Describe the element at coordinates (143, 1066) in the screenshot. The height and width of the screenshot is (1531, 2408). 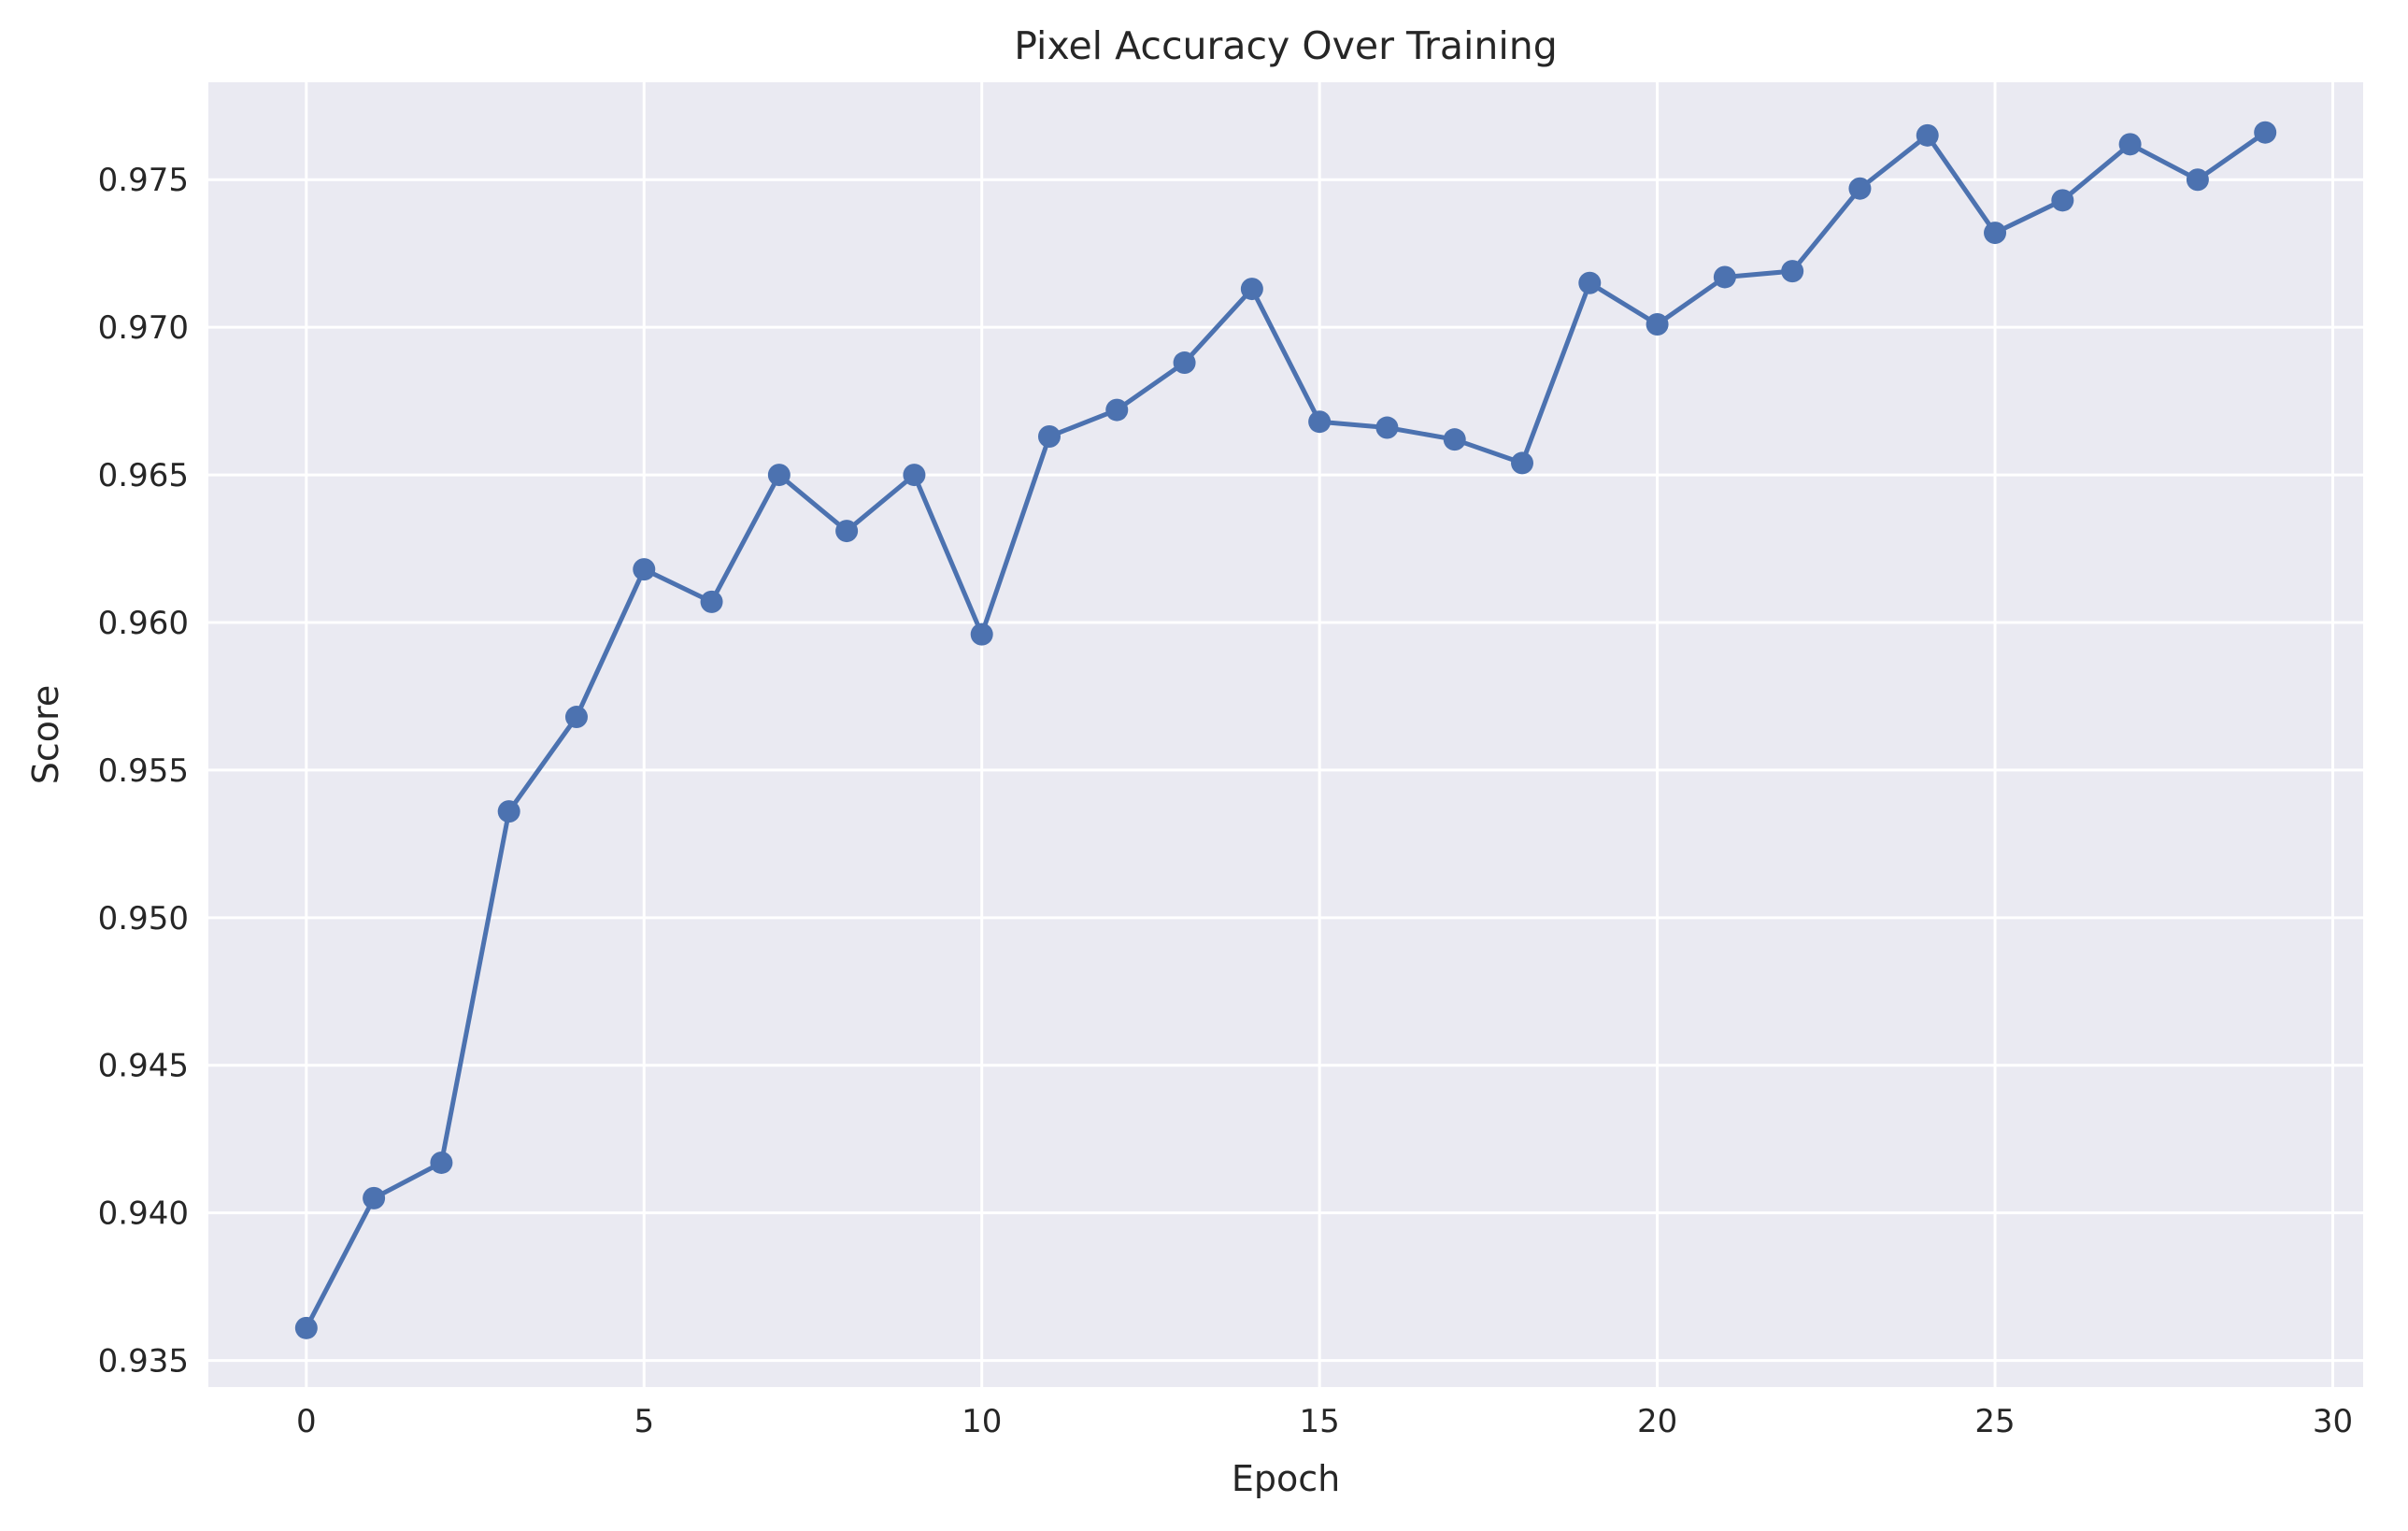
I see `y-tick-label: 0.945` at that location.